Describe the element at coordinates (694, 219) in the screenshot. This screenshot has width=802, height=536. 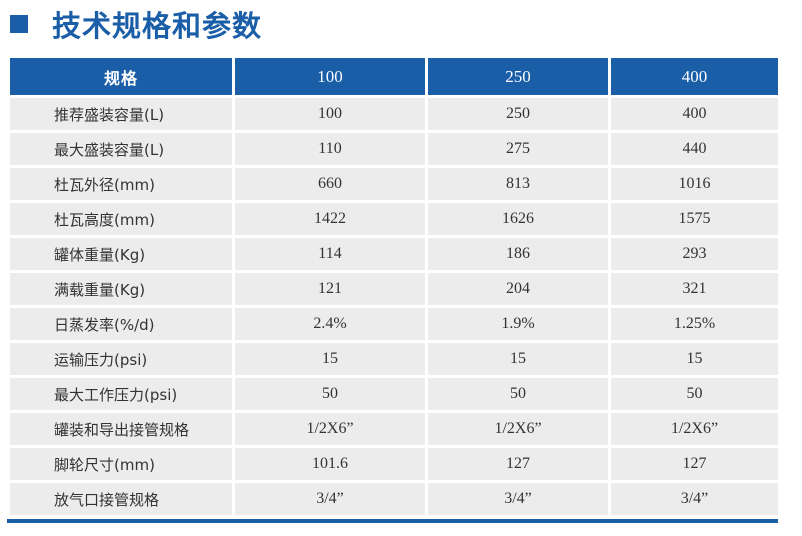
I see `cell-value: 1575` at that location.